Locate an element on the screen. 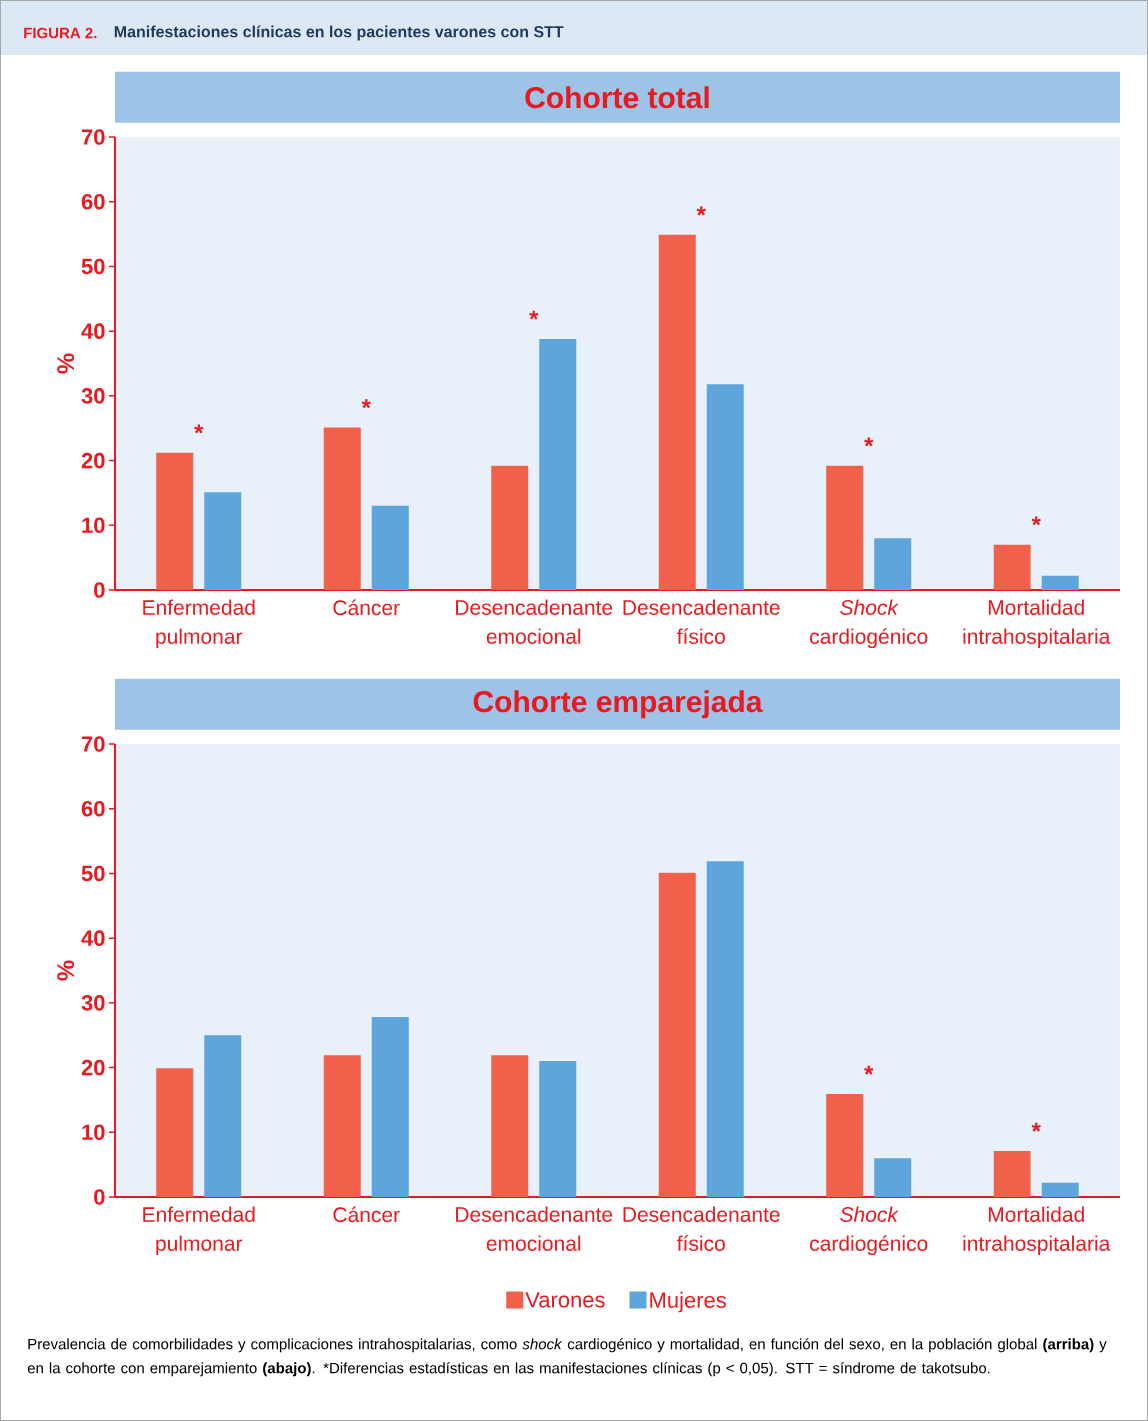 The width and height of the screenshot is (1148, 1421). text: Manifestaciones clínicas en los pacientes varones con STT is located at coordinates (339, 33).